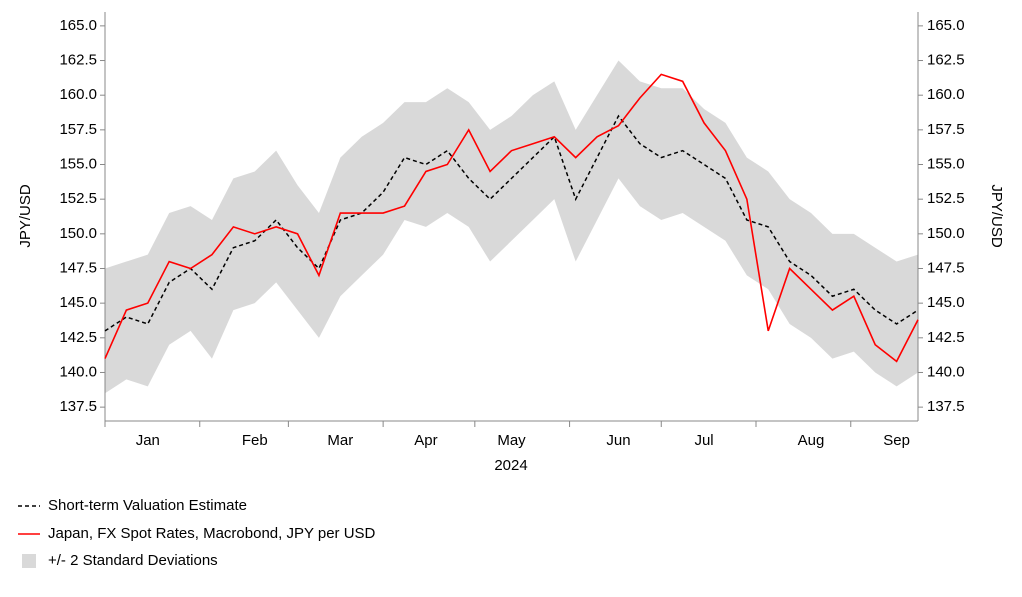  What do you see at coordinates (78, 94) in the screenshot?
I see `y-tick-label: 160.0` at bounding box center [78, 94].